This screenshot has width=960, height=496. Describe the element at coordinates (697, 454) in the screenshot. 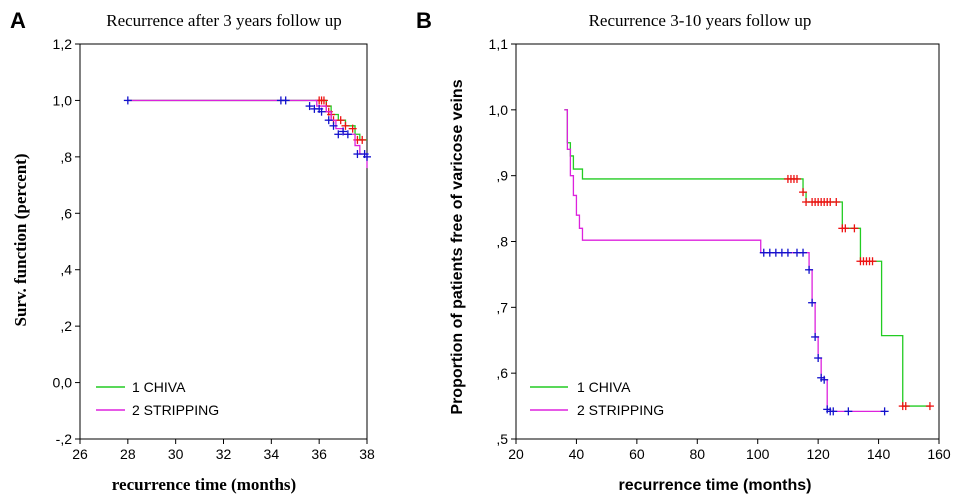

I see `x-tick-label: 80` at that location.